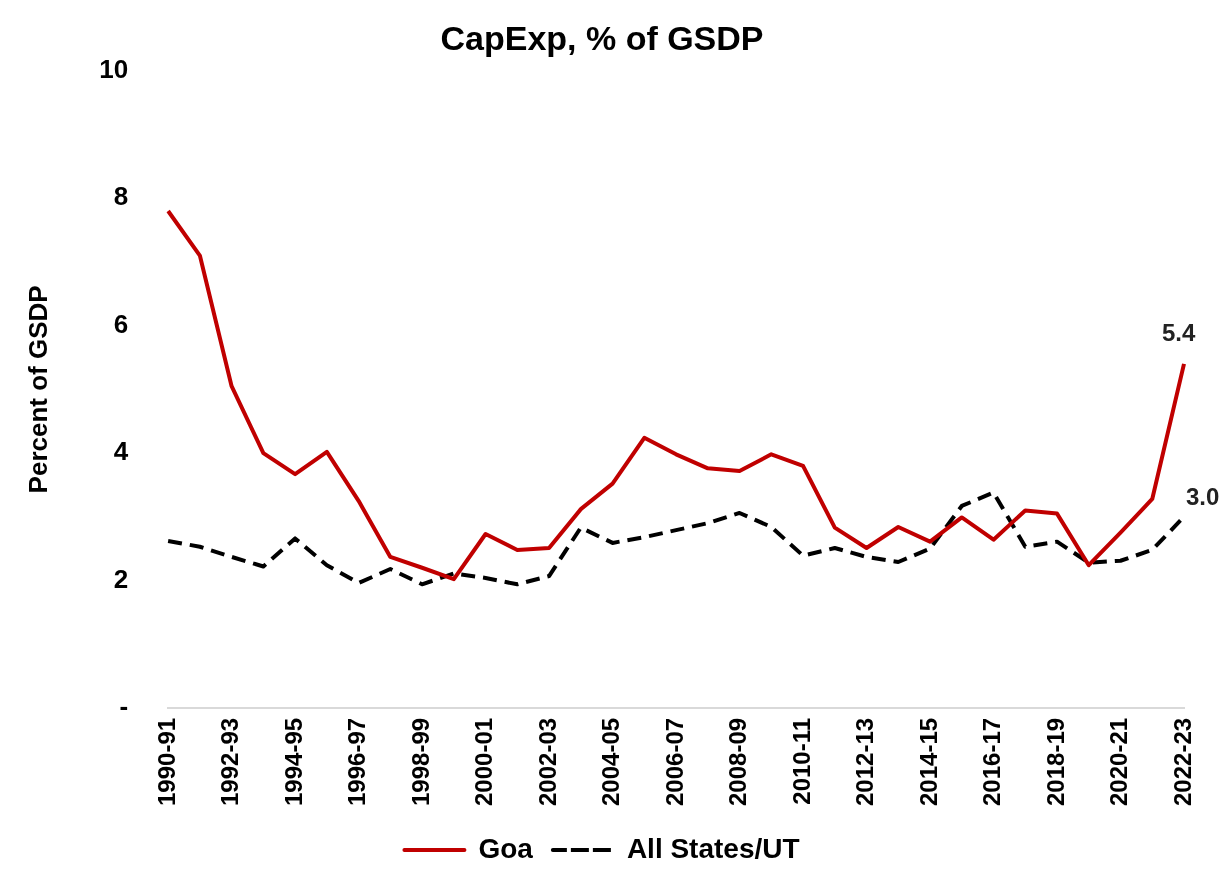 The width and height of the screenshot is (1224, 874). What do you see at coordinates (674, 761) in the screenshot?
I see `x-tick-label: 2006-07` at bounding box center [674, 761].